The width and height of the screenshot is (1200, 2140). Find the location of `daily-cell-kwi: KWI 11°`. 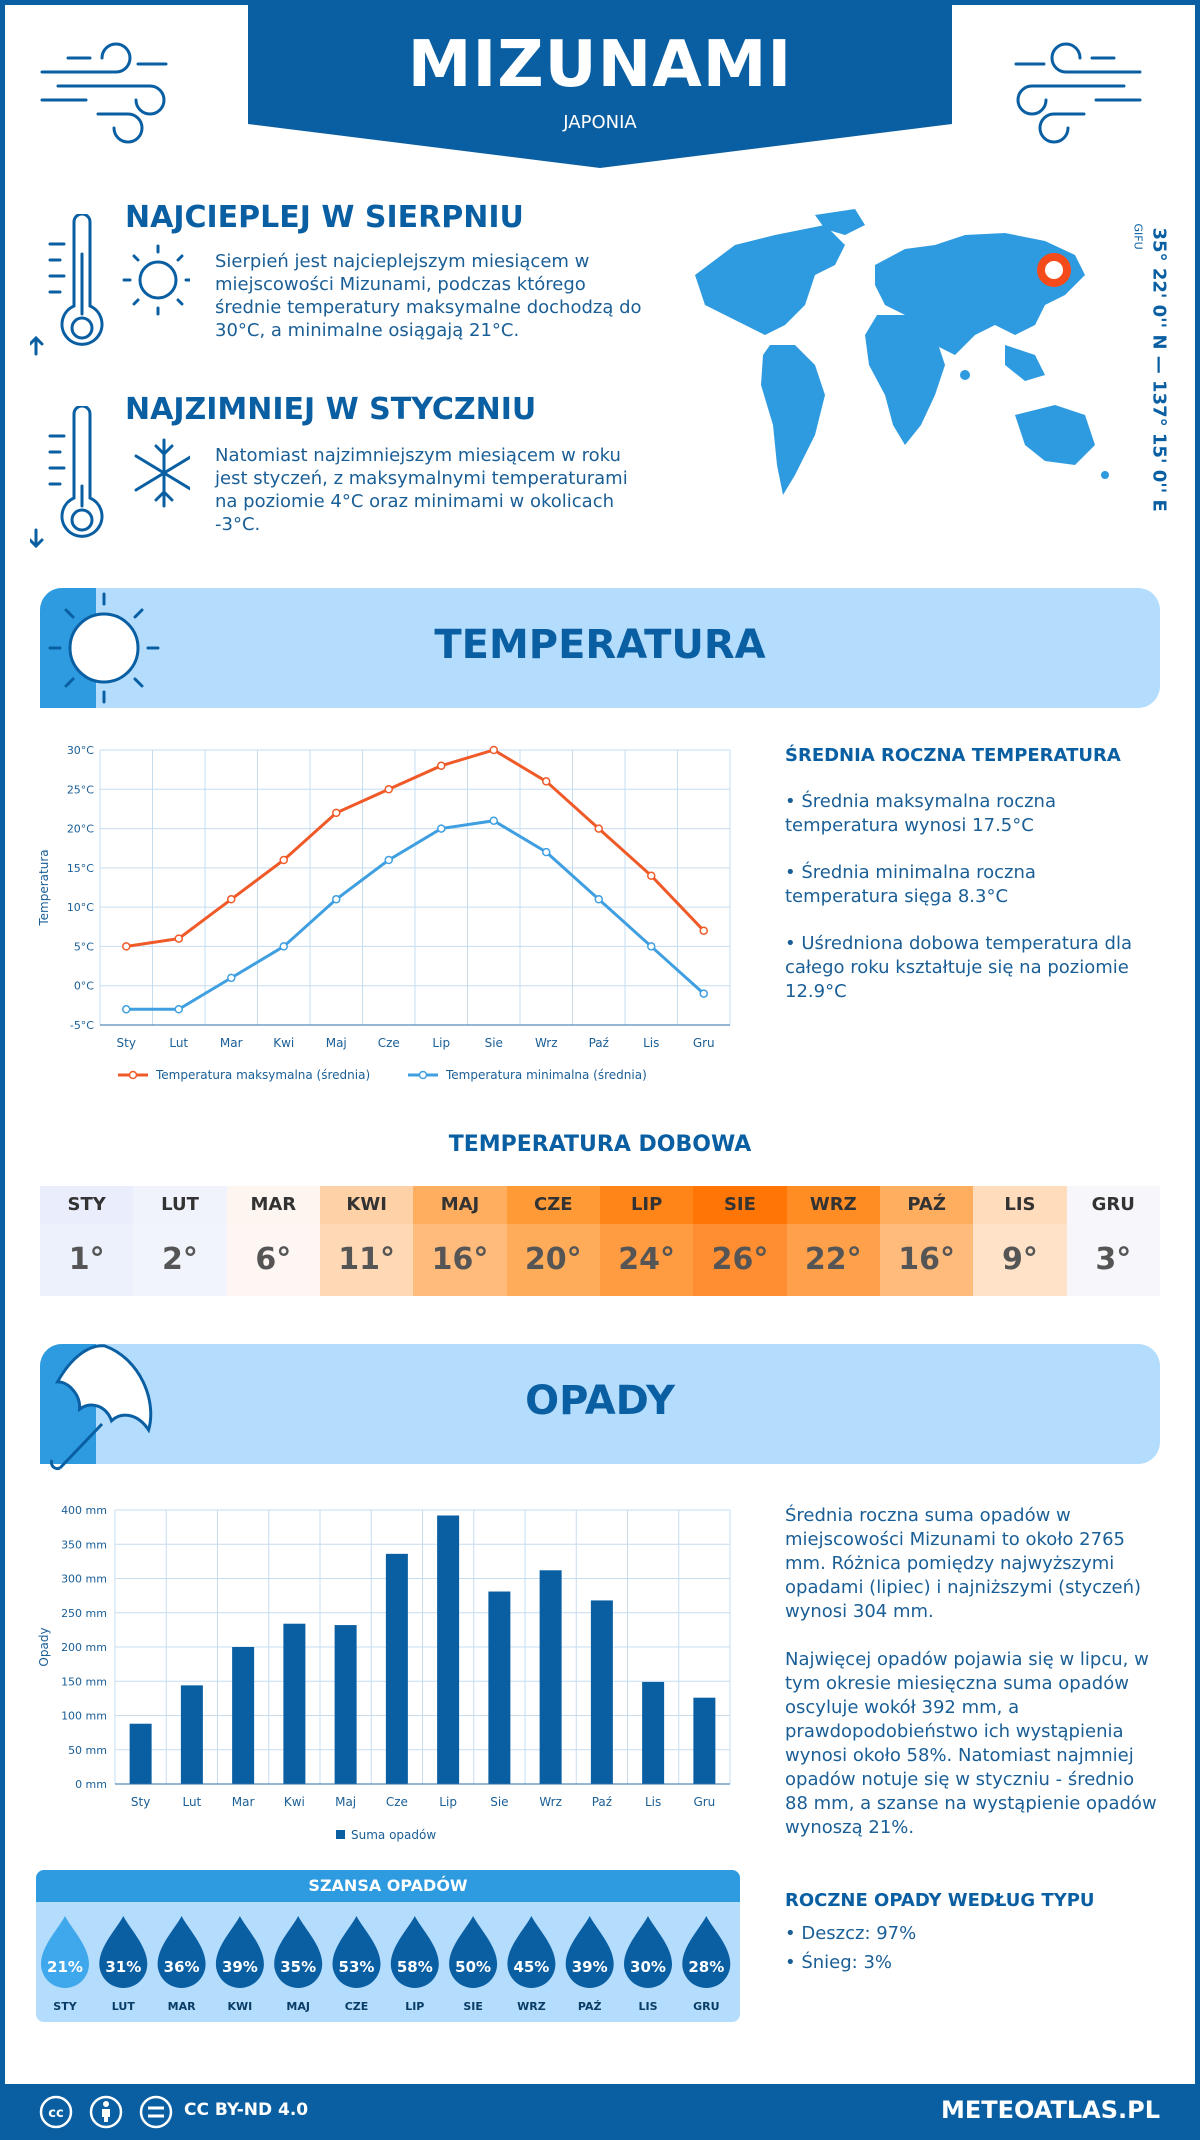

daily-cell-kwi: KWI 11° is located at coordinates (366, 1241).